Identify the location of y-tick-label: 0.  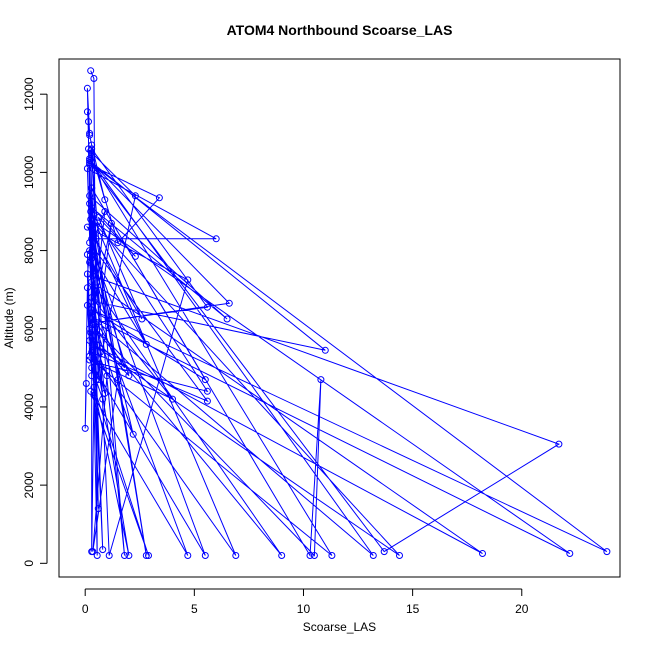
(29, 563).